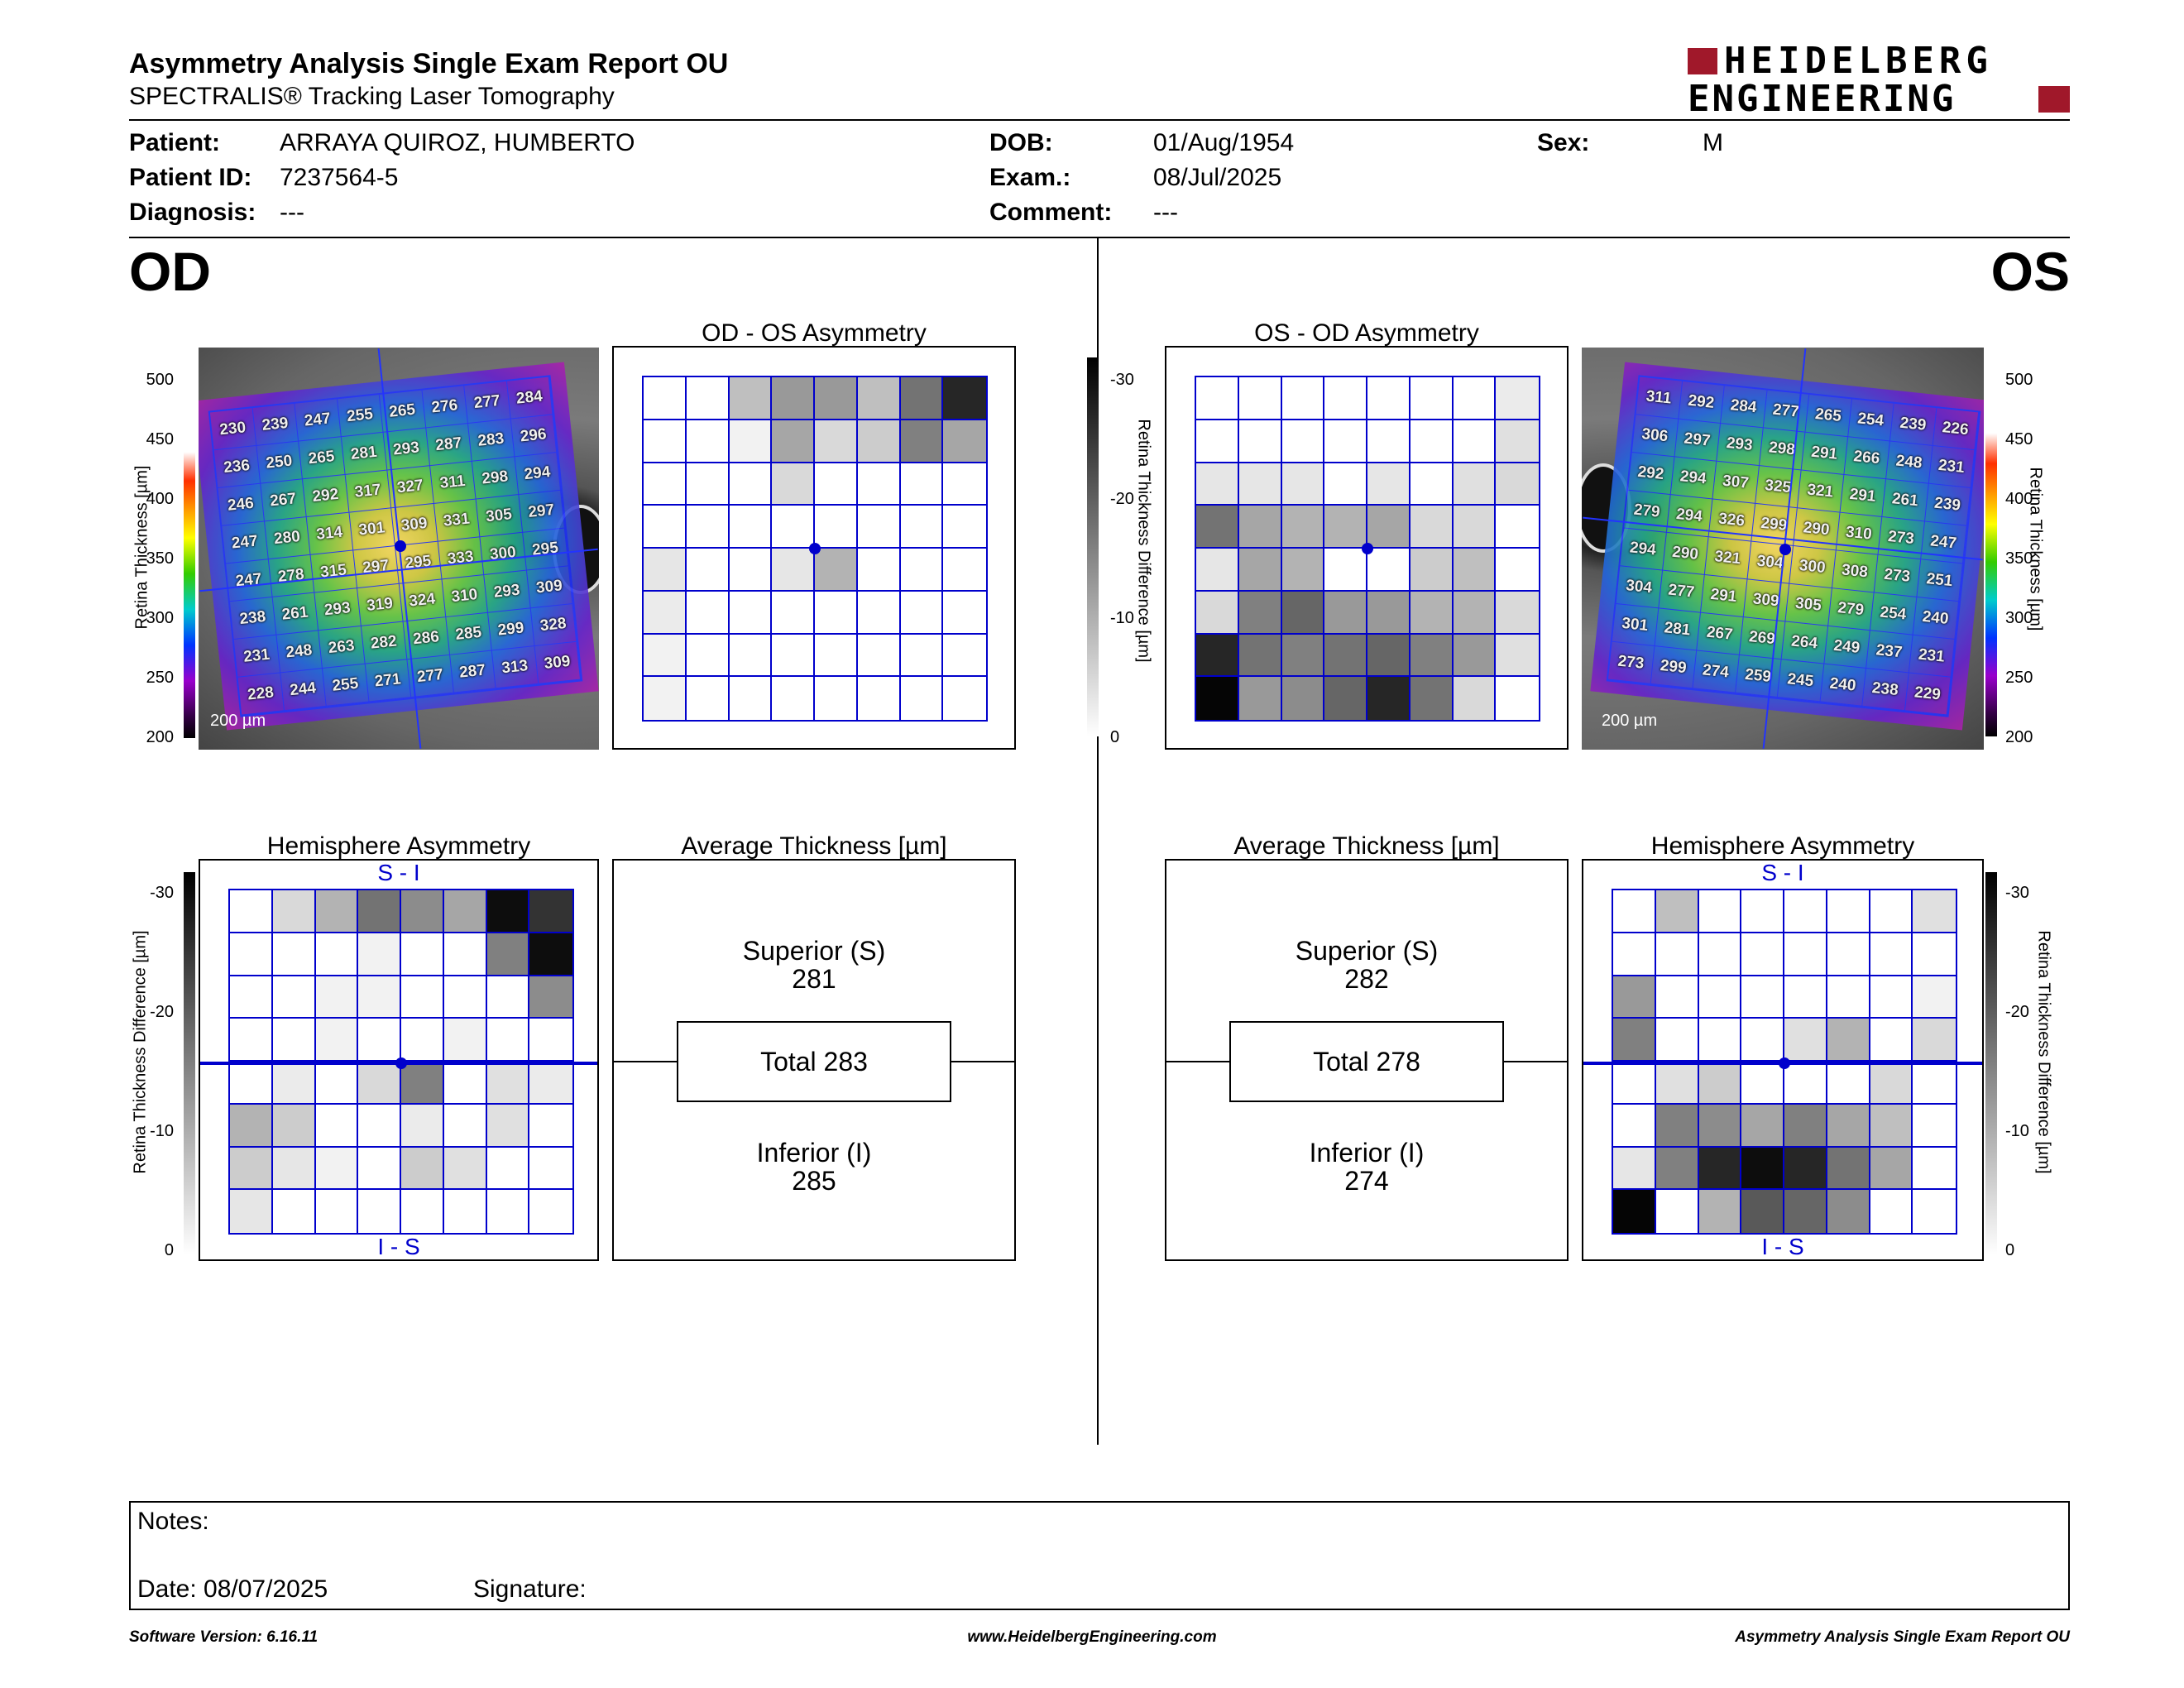  Describe the element at coordinates (457, 520) in the screenshot. I see `od-thickness-cell: 331` at that location.